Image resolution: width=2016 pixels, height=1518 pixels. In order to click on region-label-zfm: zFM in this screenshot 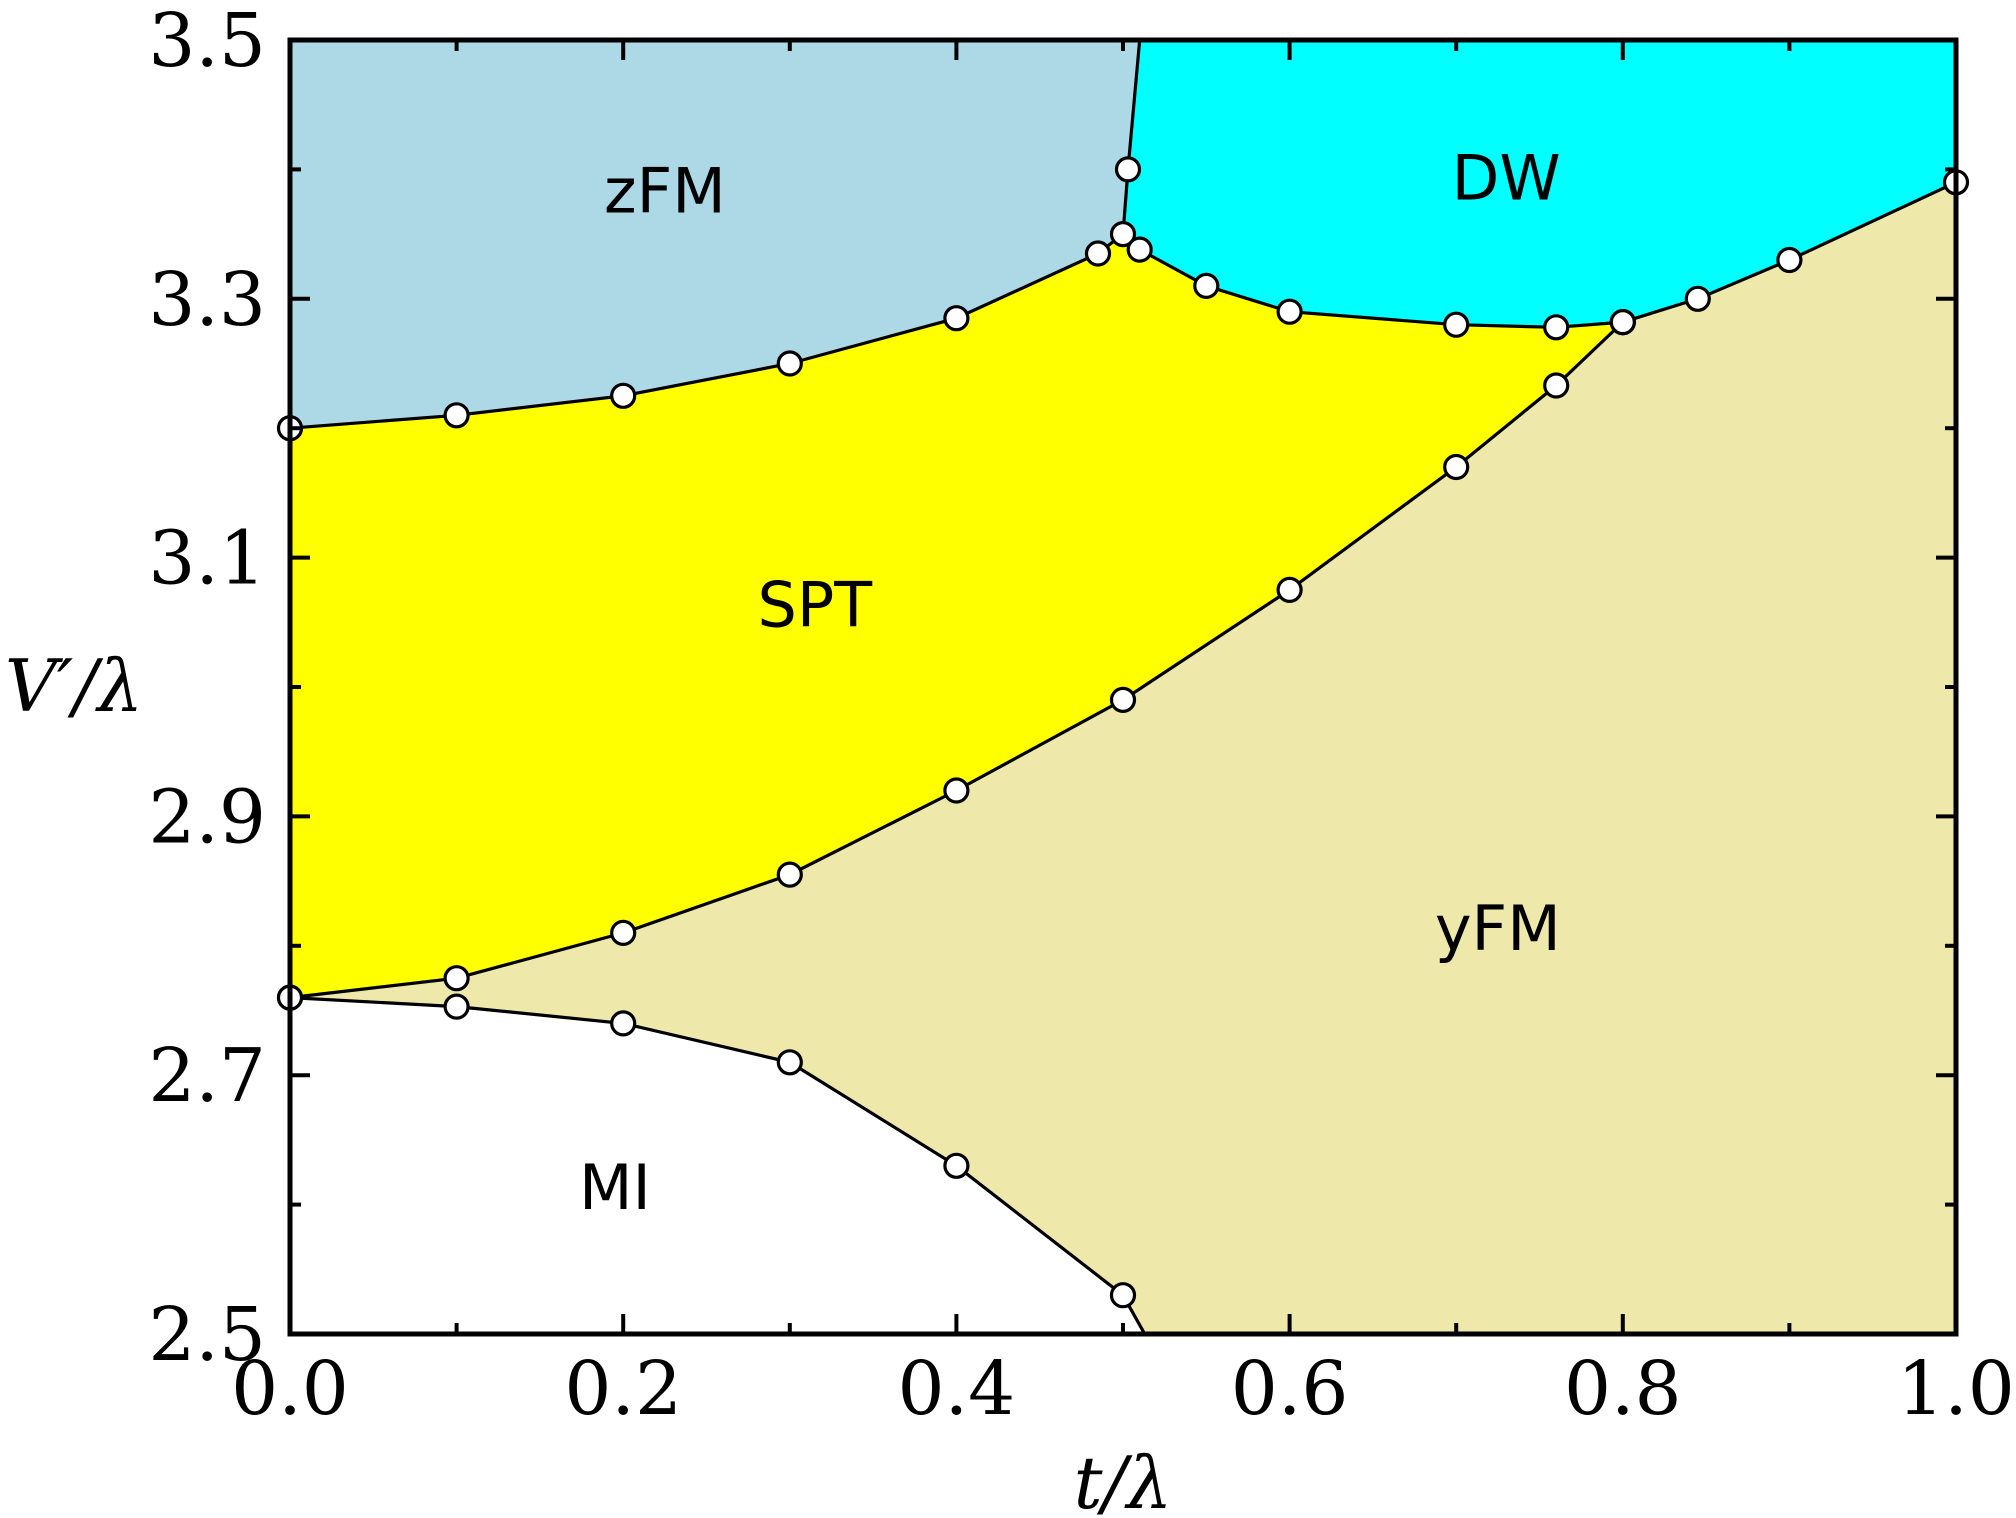, I will do `click(665, 190)`.